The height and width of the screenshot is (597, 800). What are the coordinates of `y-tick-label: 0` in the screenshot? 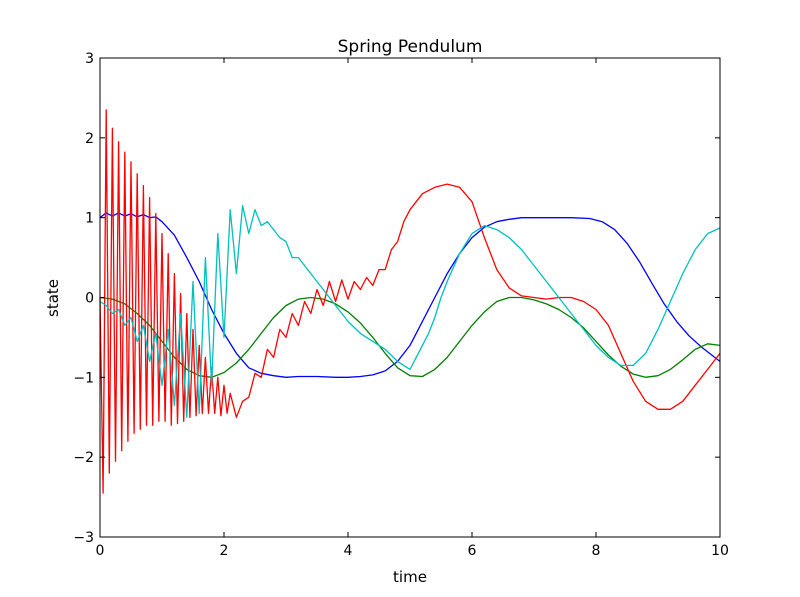 It's located at (89, 299).